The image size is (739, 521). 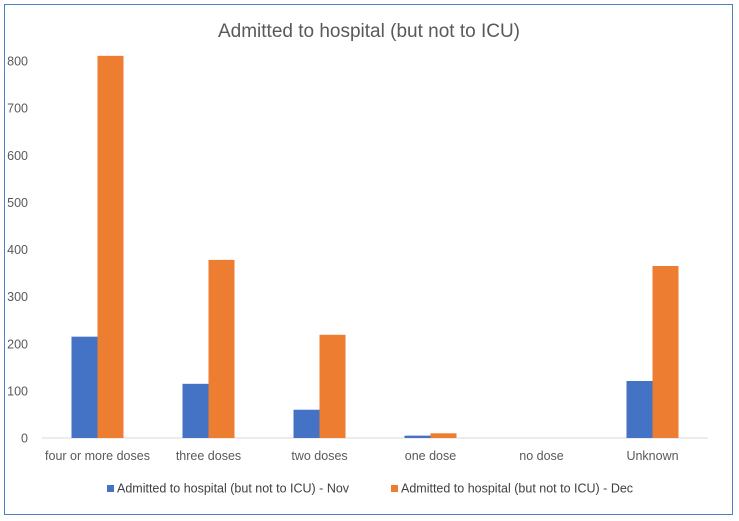 What do you see at coordinates (17, 344) in the screenshot?
I see `y-tick-label: 200` at bounding box center [17, 344].